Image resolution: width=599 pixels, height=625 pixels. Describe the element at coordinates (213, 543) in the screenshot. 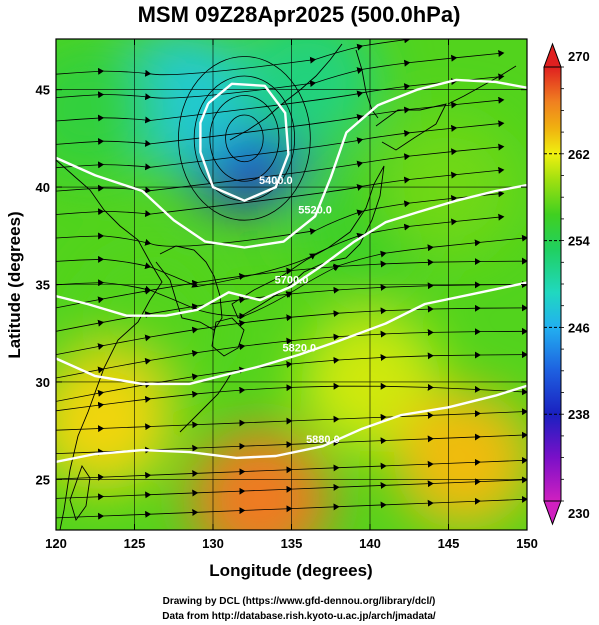

I see `x-tick-label: 130` at that location.